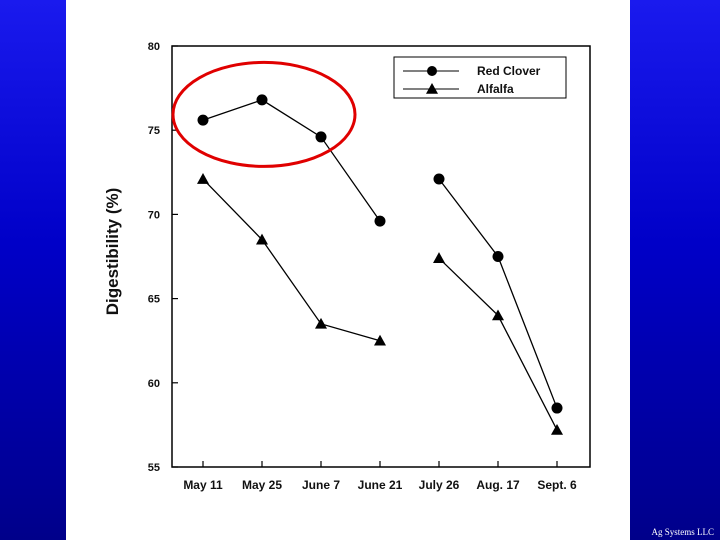 The image size is (720, 540). What do you see at coordinates (154, 47) in the screenshot?
I see `y-tick-label: 80` at bounding box center [154, 47].